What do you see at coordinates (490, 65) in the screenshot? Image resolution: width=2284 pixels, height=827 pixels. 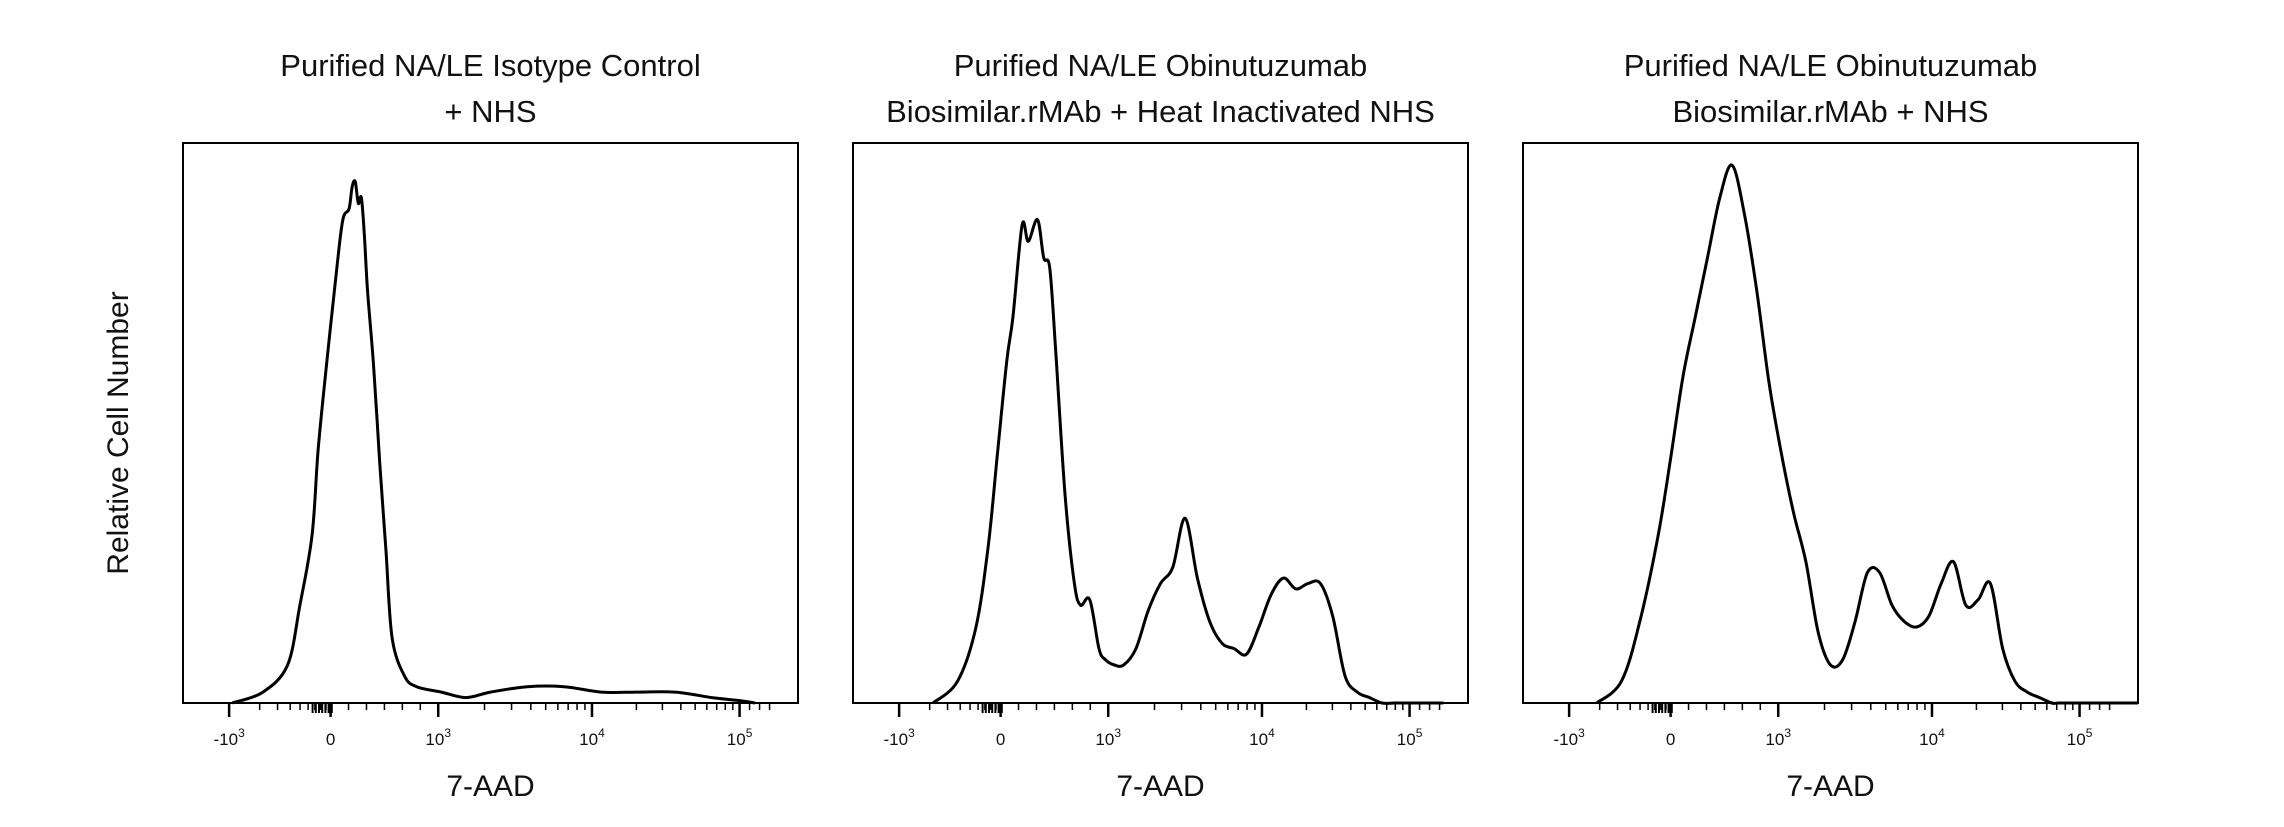 I see `panel-title-line-1: Purified NA/LE Isotype Control` at bounding box center [490, 65].